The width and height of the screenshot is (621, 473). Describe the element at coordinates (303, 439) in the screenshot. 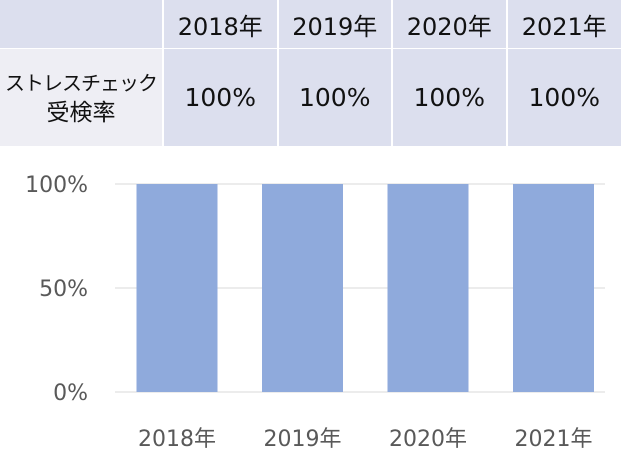

I see `x-tick-label: 2019年` at that location.